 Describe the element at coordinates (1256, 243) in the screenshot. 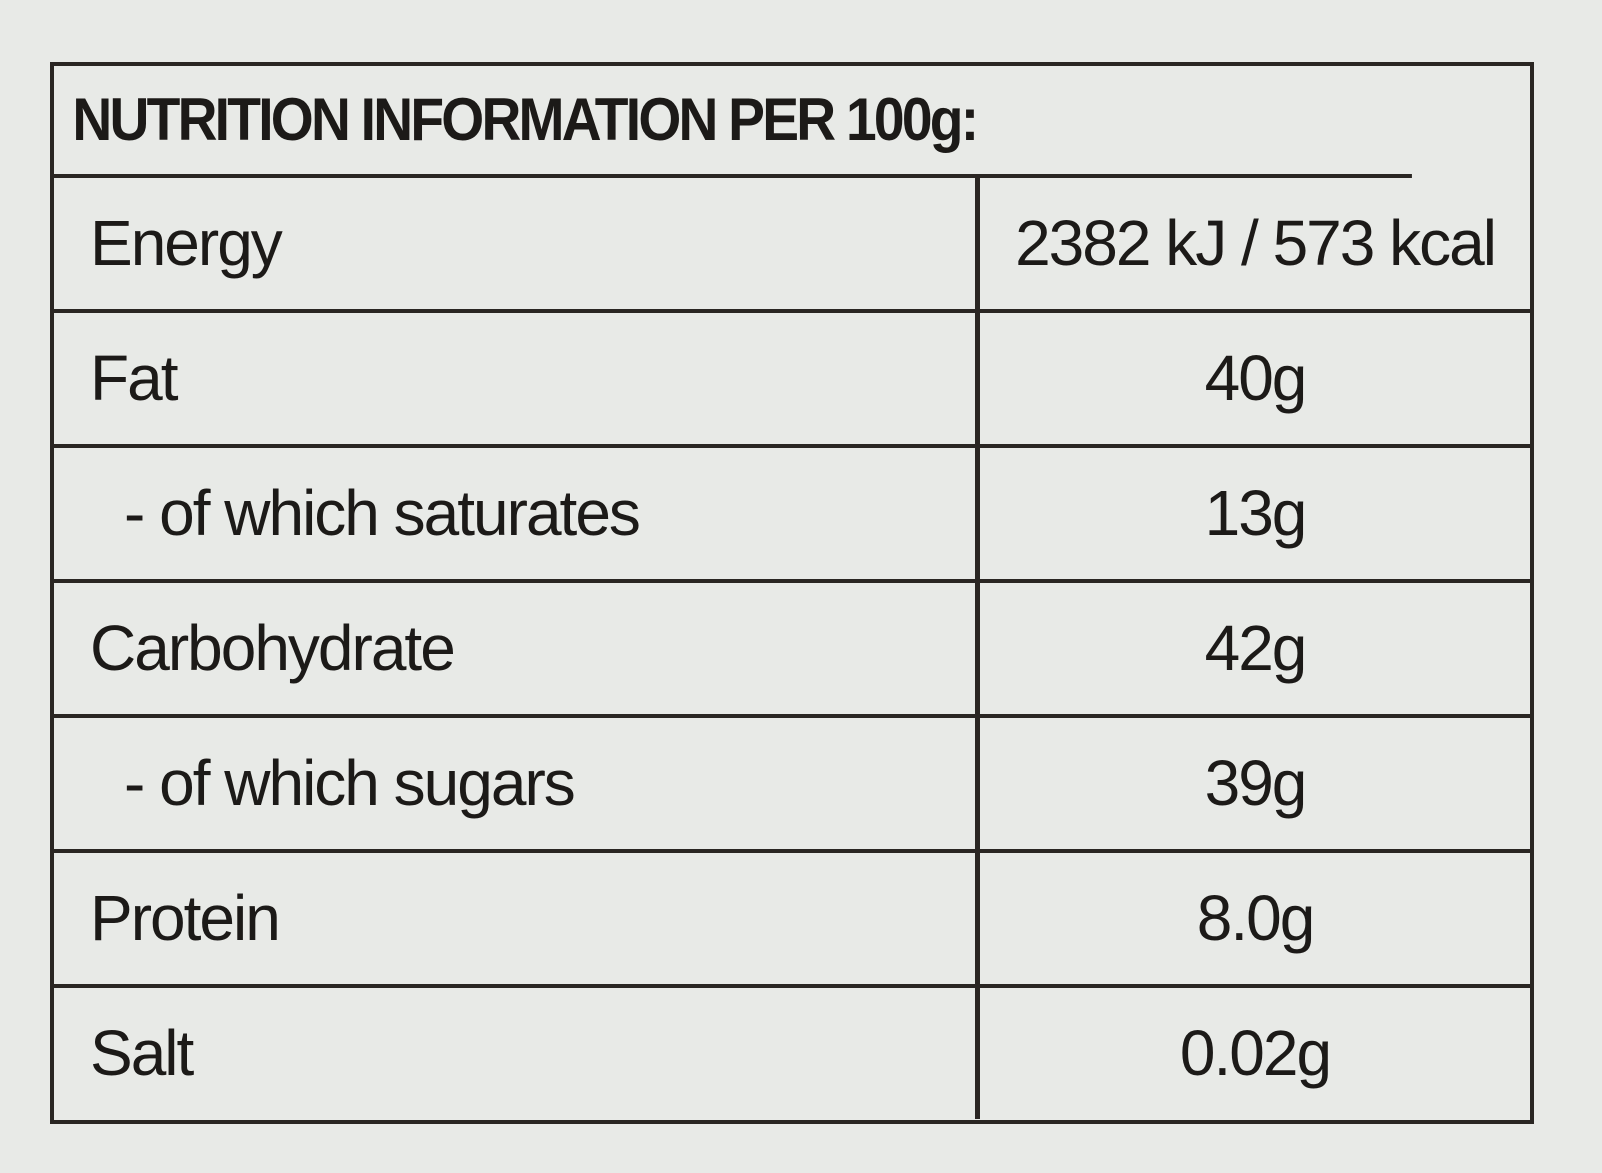

I see `nutrient-value: 2382 kJ / 573 kcal` at that location.